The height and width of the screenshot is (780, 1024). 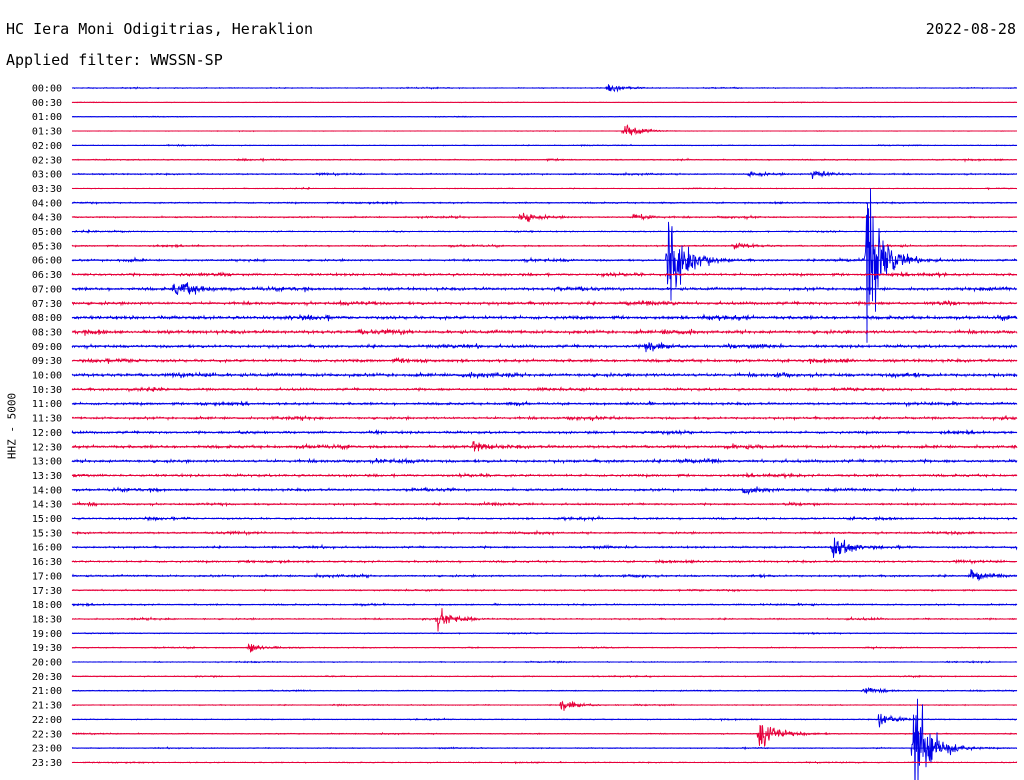 What do you see at coordinates (47, 304) in the screenshot?
I see `row-time-label: 07:30` at bounding box center [47, 304].